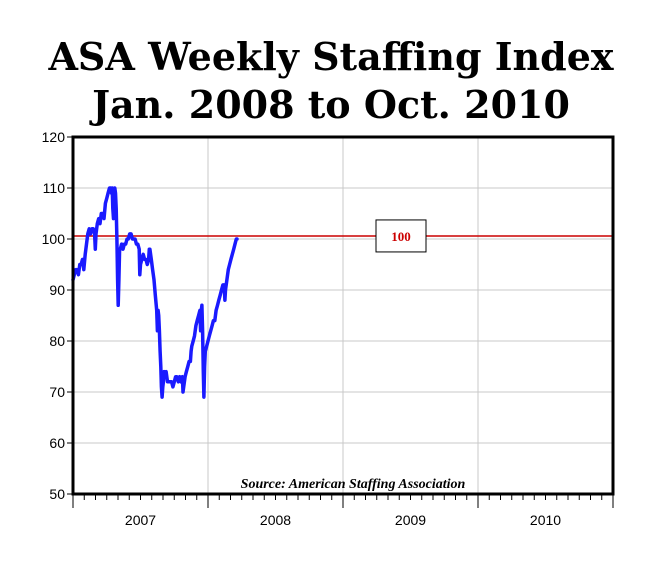 Image resolution: width=662 pixels, height=562 pixels. I want to click on y-tick-label: 60, so click(57, 443).